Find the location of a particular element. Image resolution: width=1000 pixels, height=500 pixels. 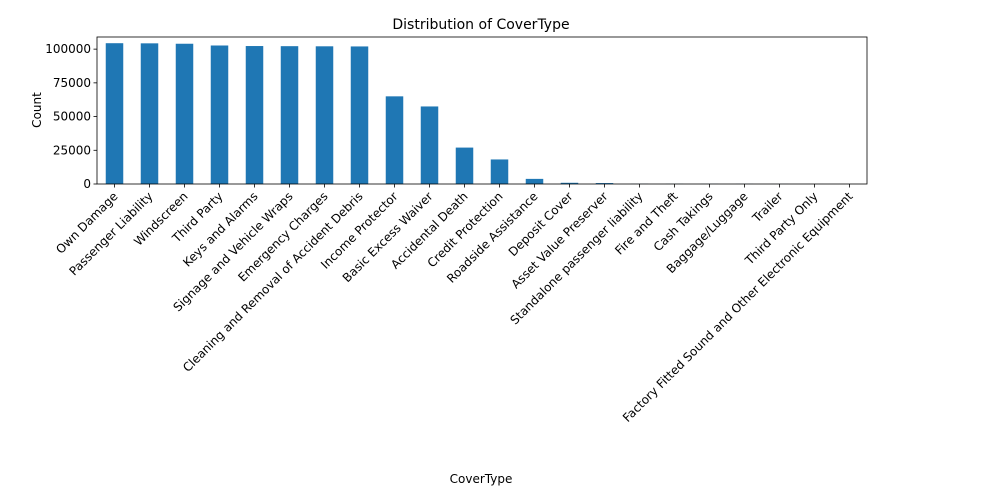

y-tick-label: 50000 is located at coordinates (72, 117).